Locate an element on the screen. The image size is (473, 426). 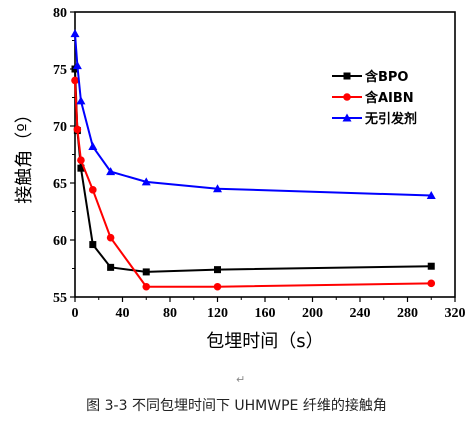
x-tick-label: 120 is located at coordinates (217, 313).